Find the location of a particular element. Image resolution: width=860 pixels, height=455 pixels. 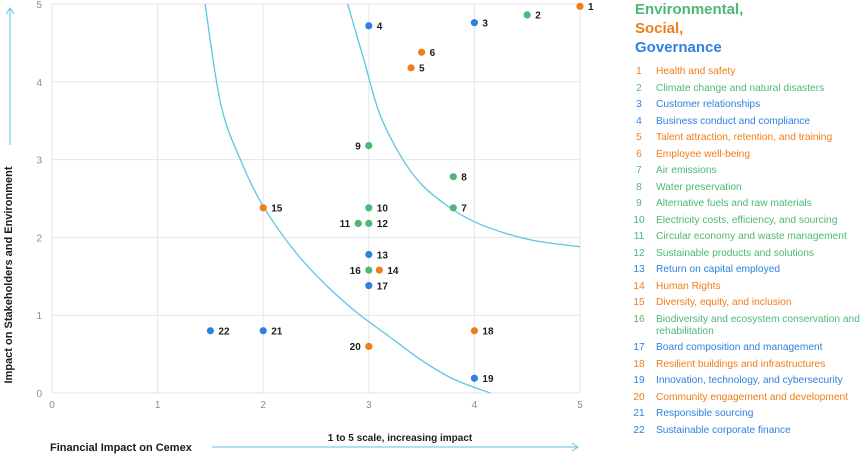

data-point-label: 7 is located at coordinates (464, 209).